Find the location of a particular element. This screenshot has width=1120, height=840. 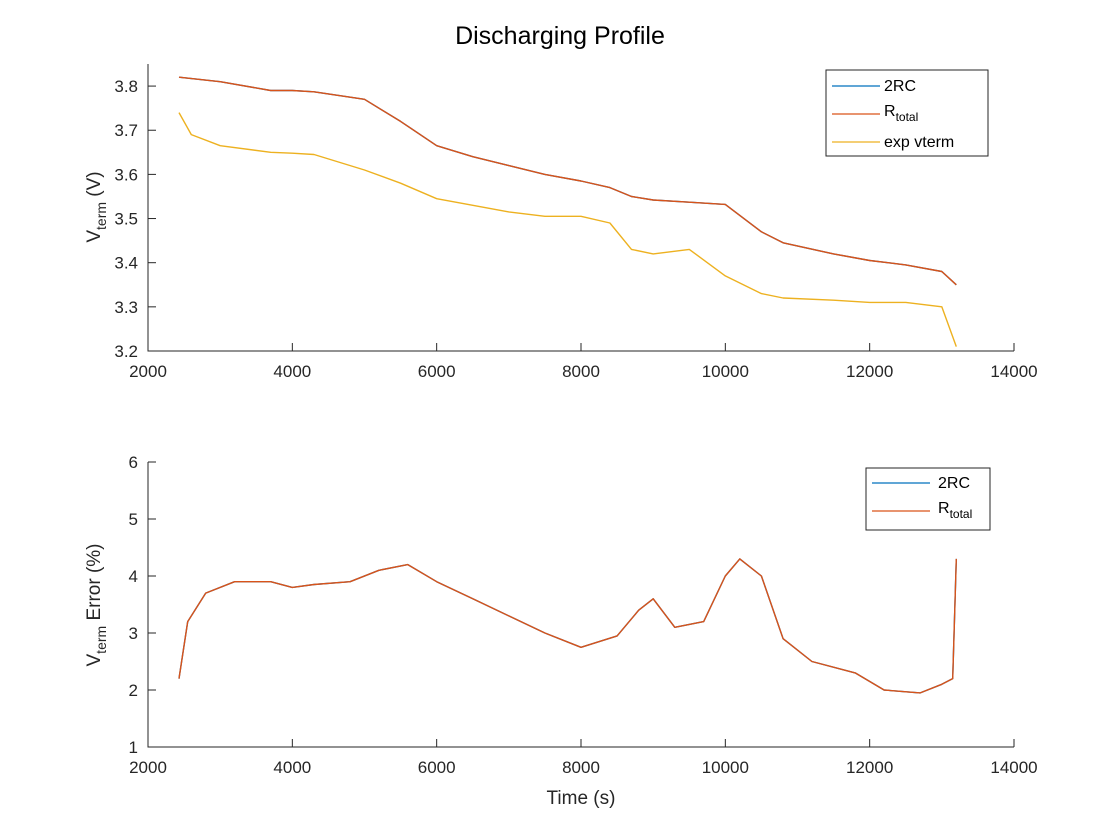

error-x-tick-label: 12000 is located at coordinates (869, 767).